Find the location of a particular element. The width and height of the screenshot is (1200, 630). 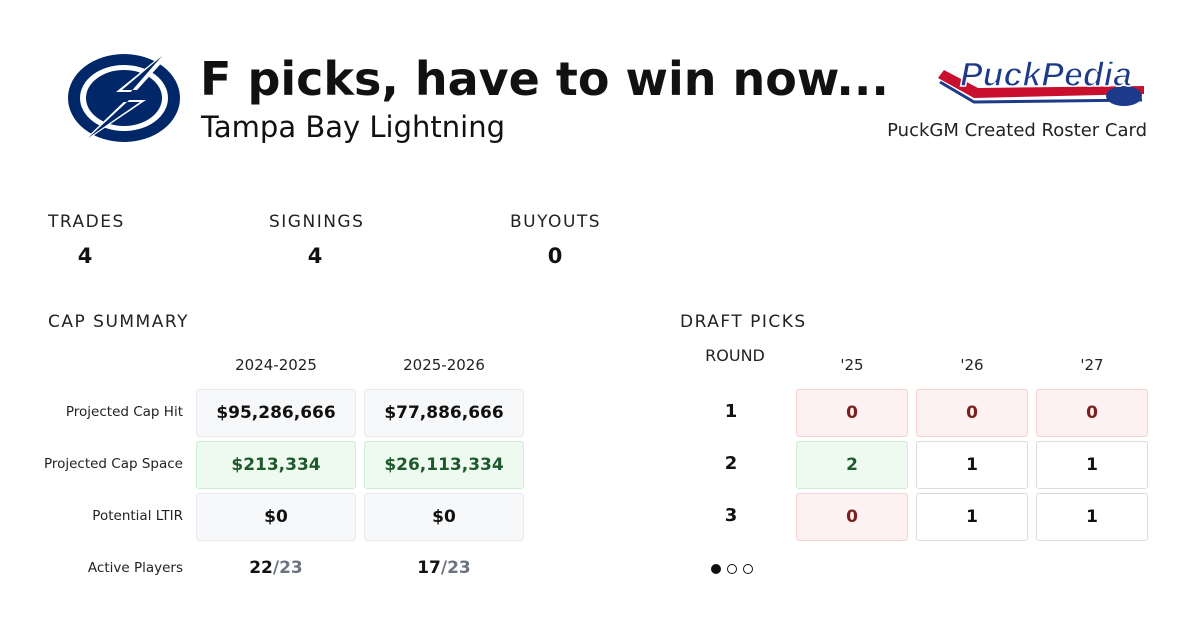

column-header: '25 is located at coordinates (852, 365).